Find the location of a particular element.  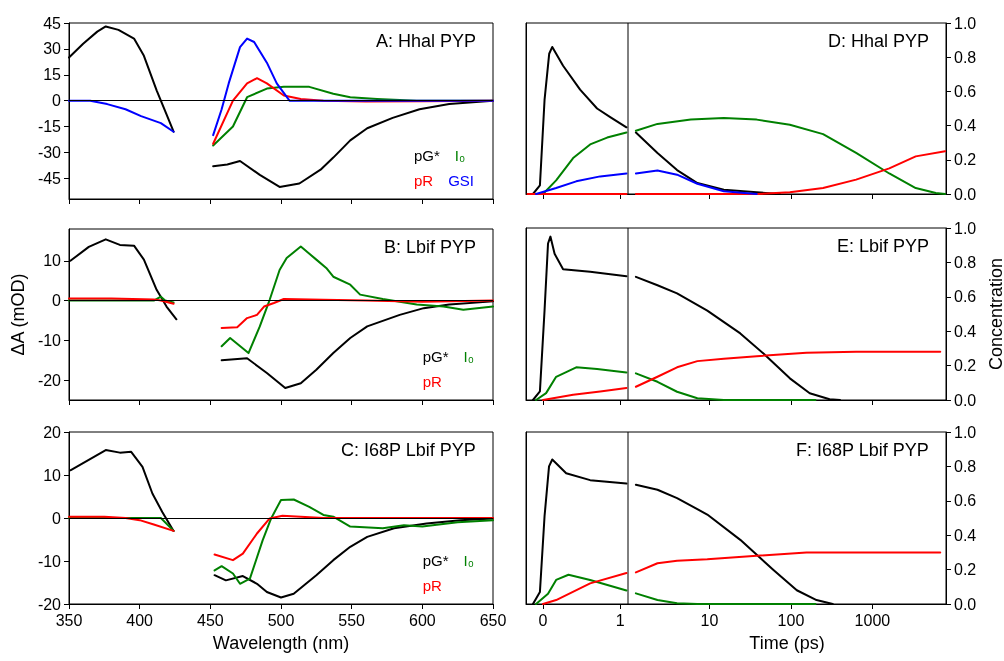

y-tick-label: -15 is located at coordinates (49, 127).